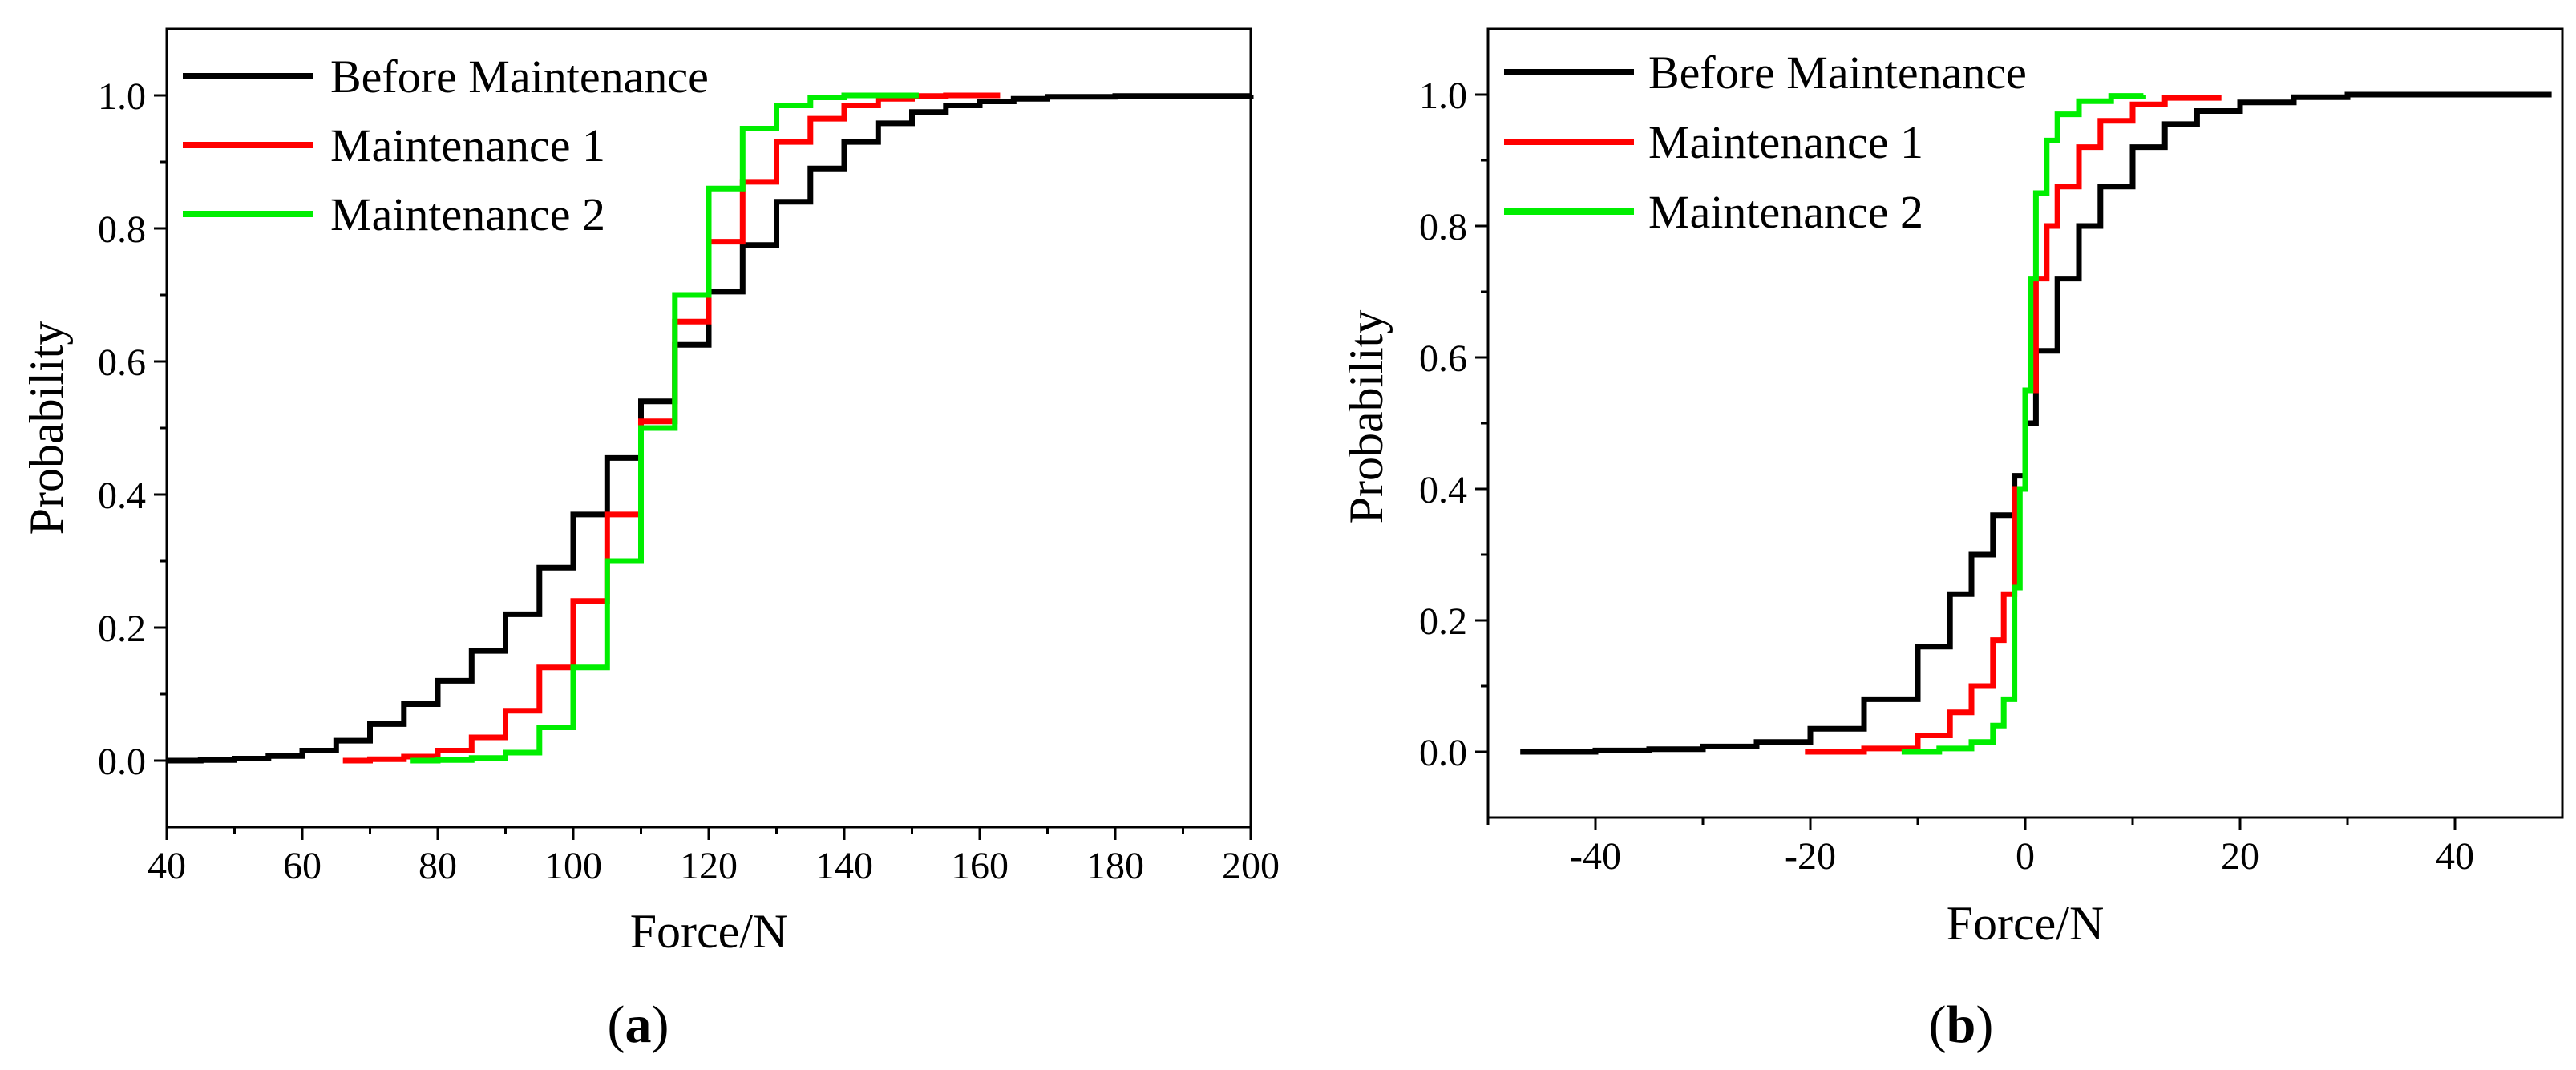  Describe the element at coordinates (664, 428) in the screenshot. I see `series-line-maintenance-2-a` at that location.